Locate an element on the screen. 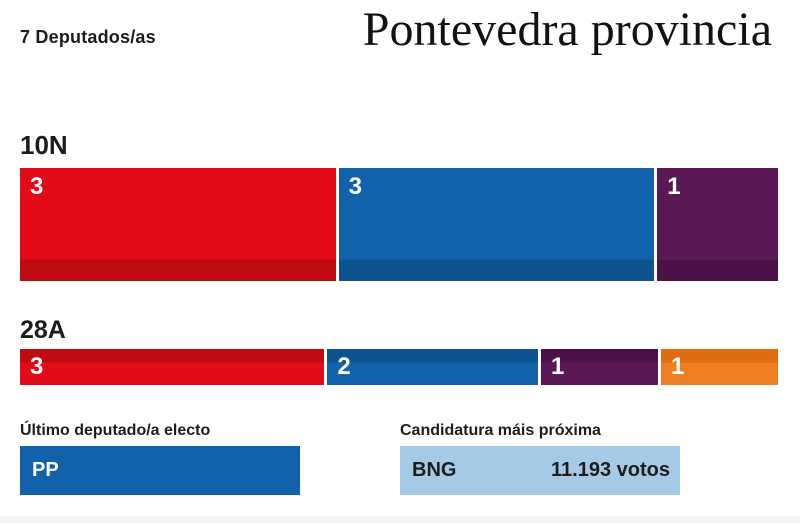  bar-segment-10n-blue: 3 is located at coordinates (496, 224).